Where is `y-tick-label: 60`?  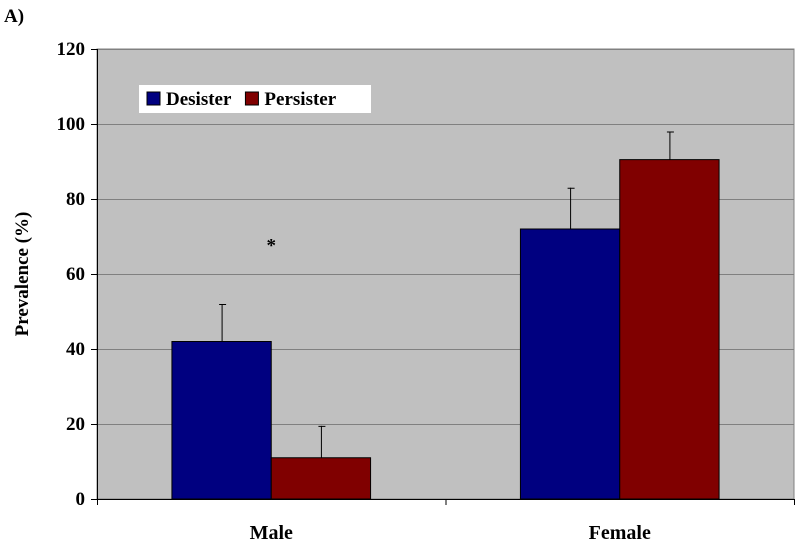 y-tick-label: 60 is located at coordinates (75, 274).